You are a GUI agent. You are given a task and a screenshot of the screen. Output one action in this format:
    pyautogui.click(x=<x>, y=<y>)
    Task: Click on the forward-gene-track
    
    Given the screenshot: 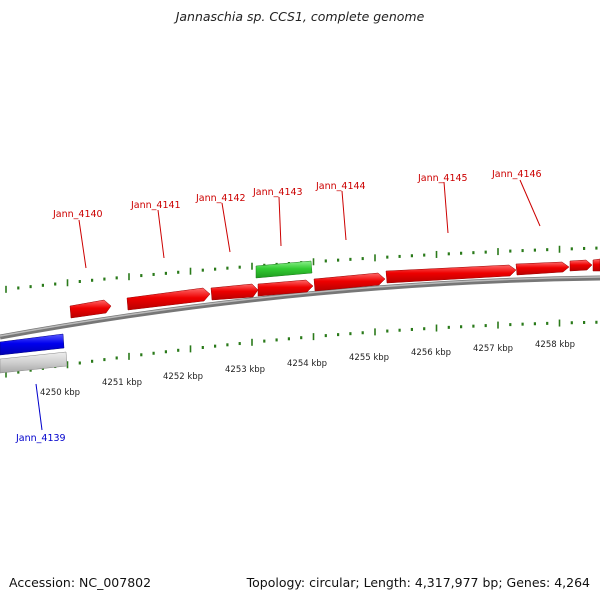 What is the action you would take?
    pyautogui.click(x=334, y=288)
    